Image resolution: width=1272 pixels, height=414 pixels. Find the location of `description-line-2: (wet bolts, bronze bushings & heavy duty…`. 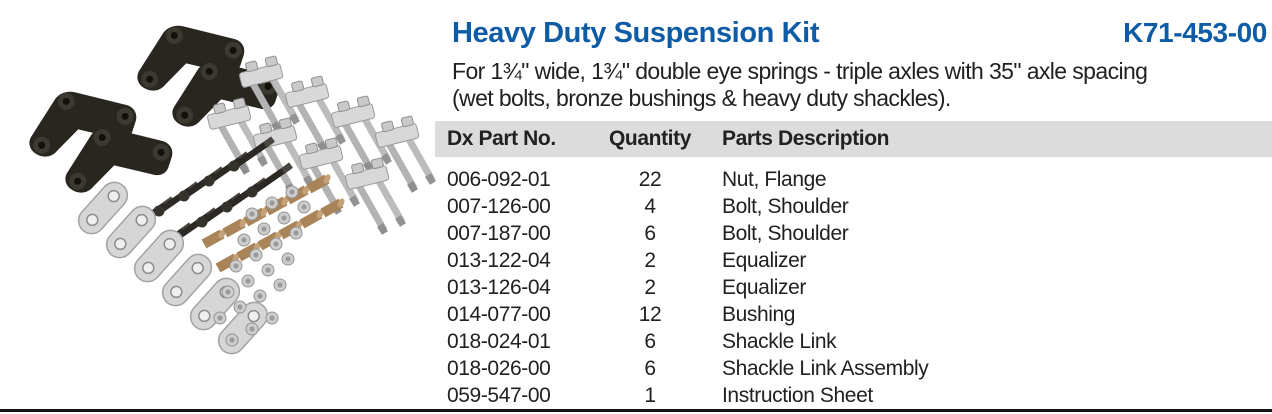

description-line-2: (wet bolts, bronze bushings & heavy duty… is located at coordinates (701, 98).